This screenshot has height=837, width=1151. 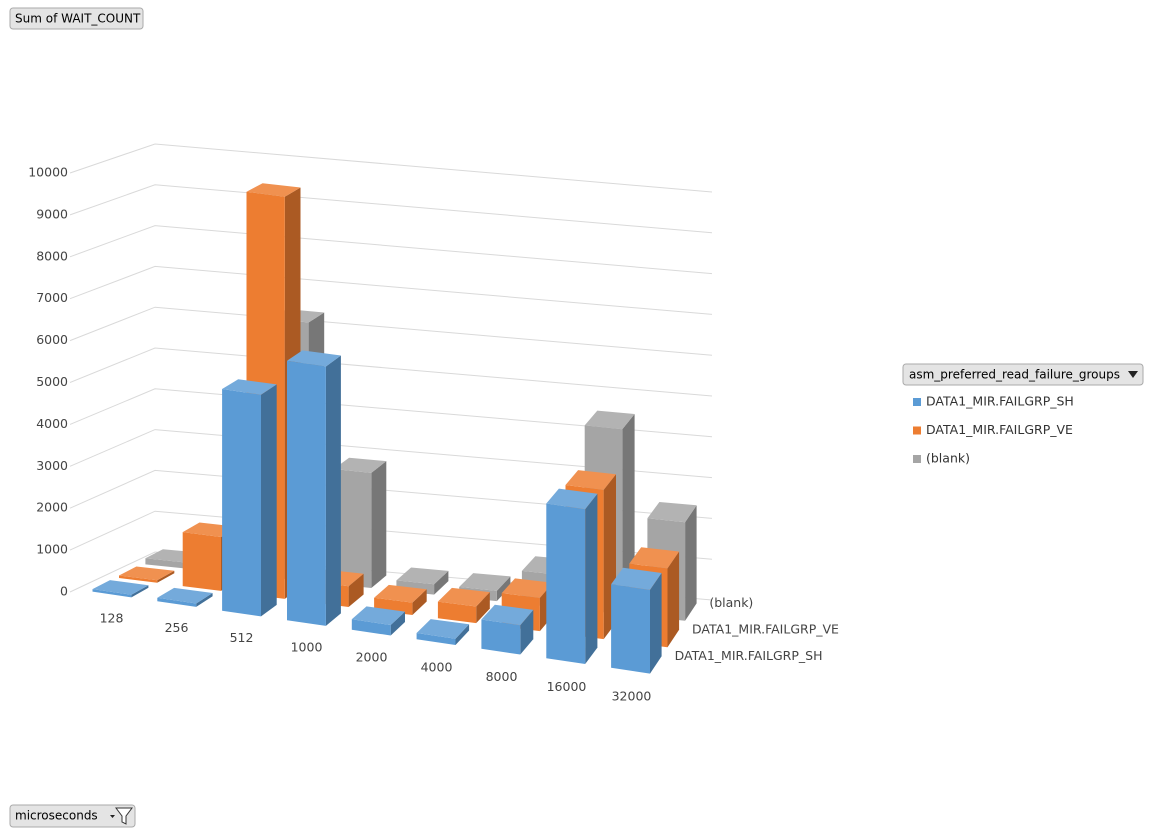 I want to click on legend-swatch, so click(x=917, y=430).